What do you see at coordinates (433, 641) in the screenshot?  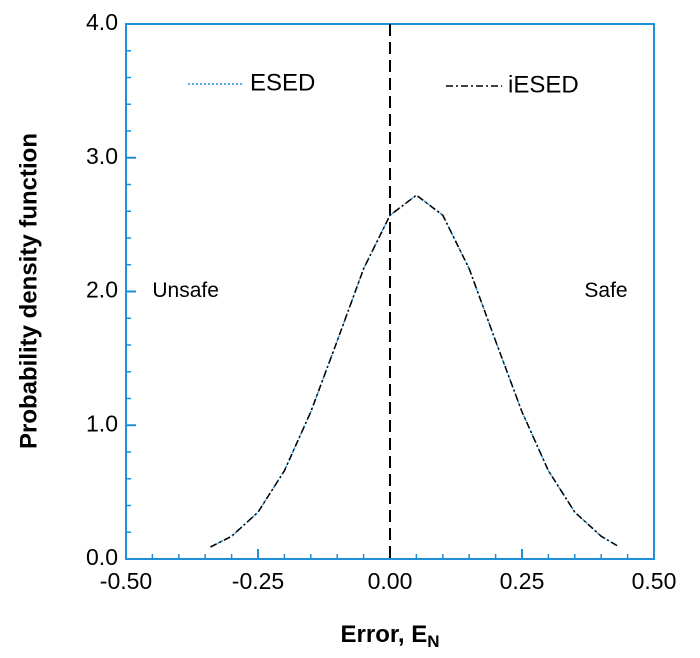 I see `x-axis-title-subscript: N` at bounding box center [433, 641].